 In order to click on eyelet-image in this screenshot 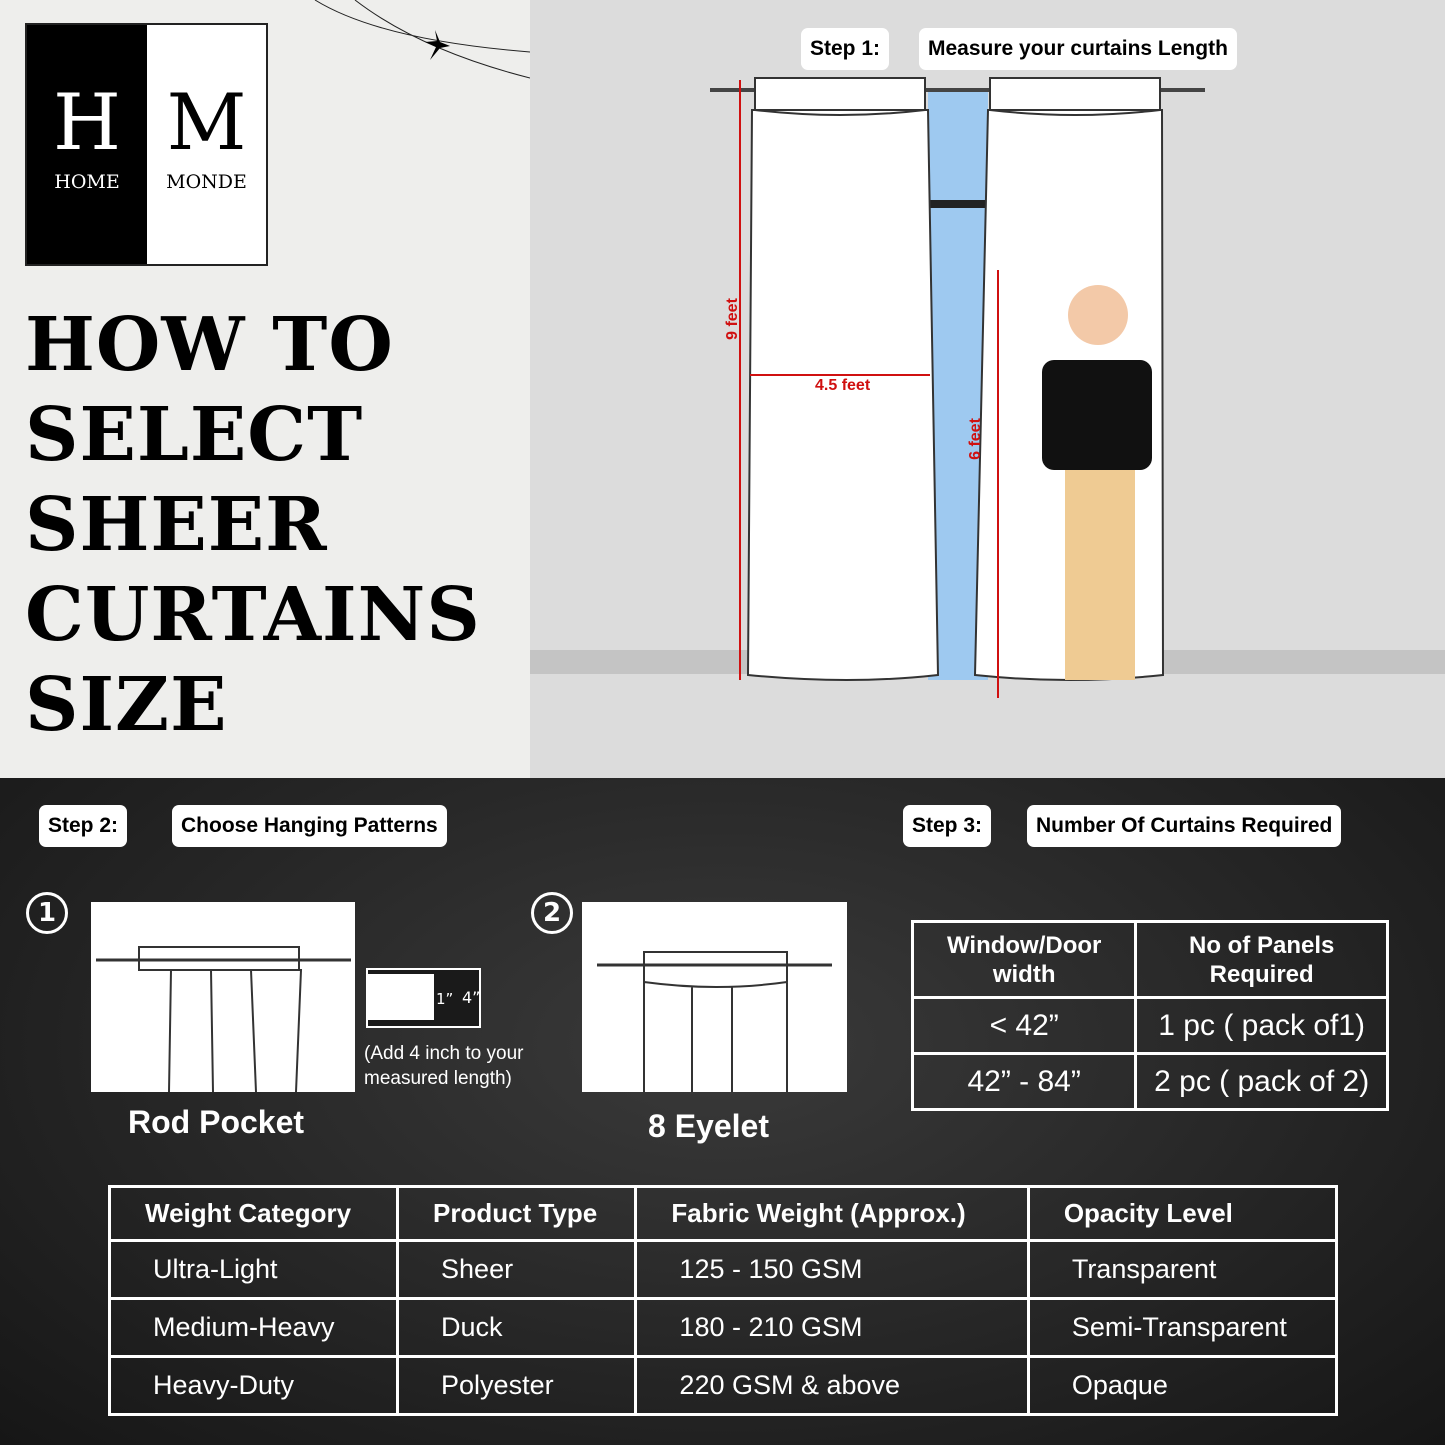, I will do `click(714, 997)`.